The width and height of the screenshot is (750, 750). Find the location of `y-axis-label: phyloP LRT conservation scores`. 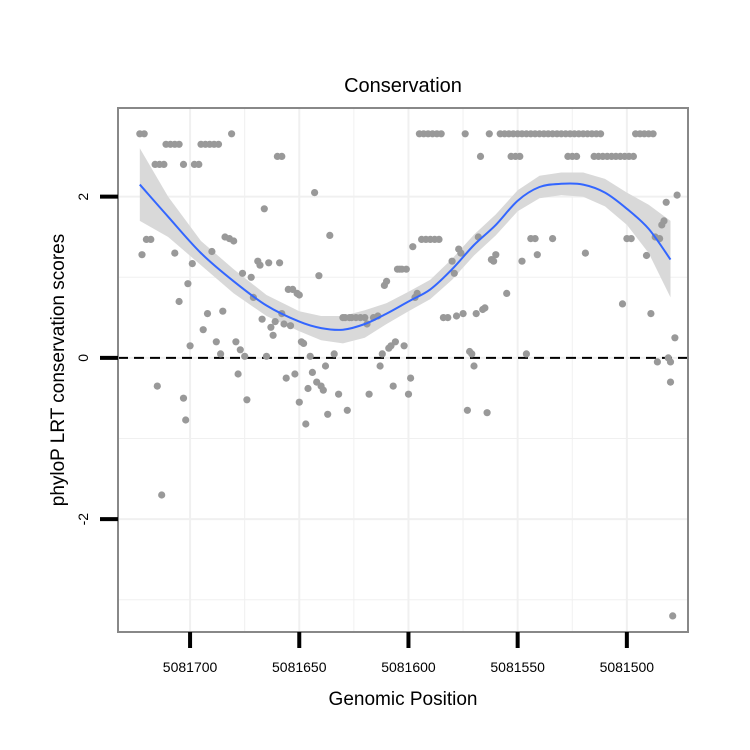

y-axis-label: phyloP LRT conservation scores is located at coordinates (58, 370).